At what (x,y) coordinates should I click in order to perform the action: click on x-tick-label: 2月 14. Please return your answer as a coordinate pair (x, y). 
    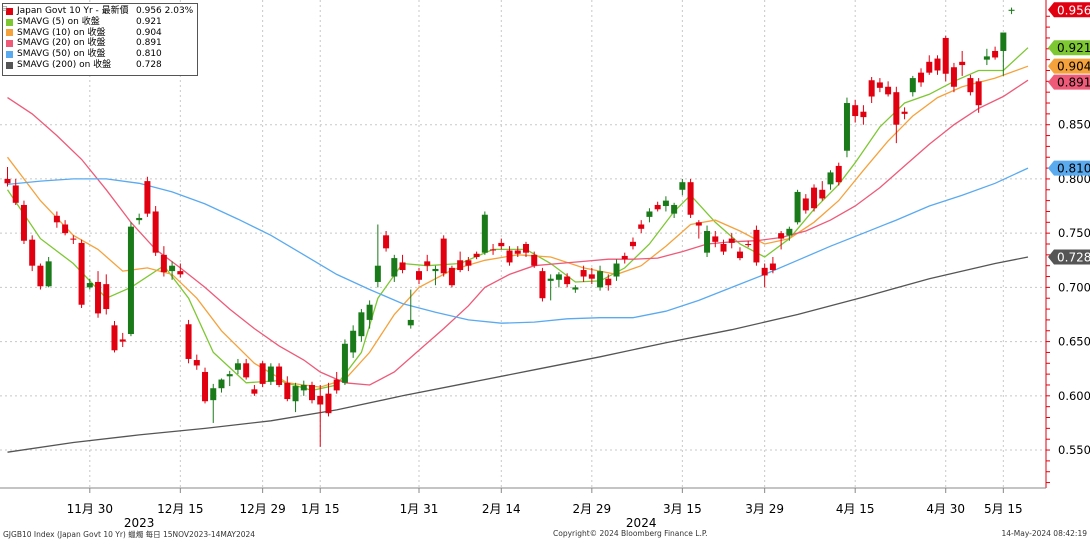
    Looking at the image, I should click on (501, 509).